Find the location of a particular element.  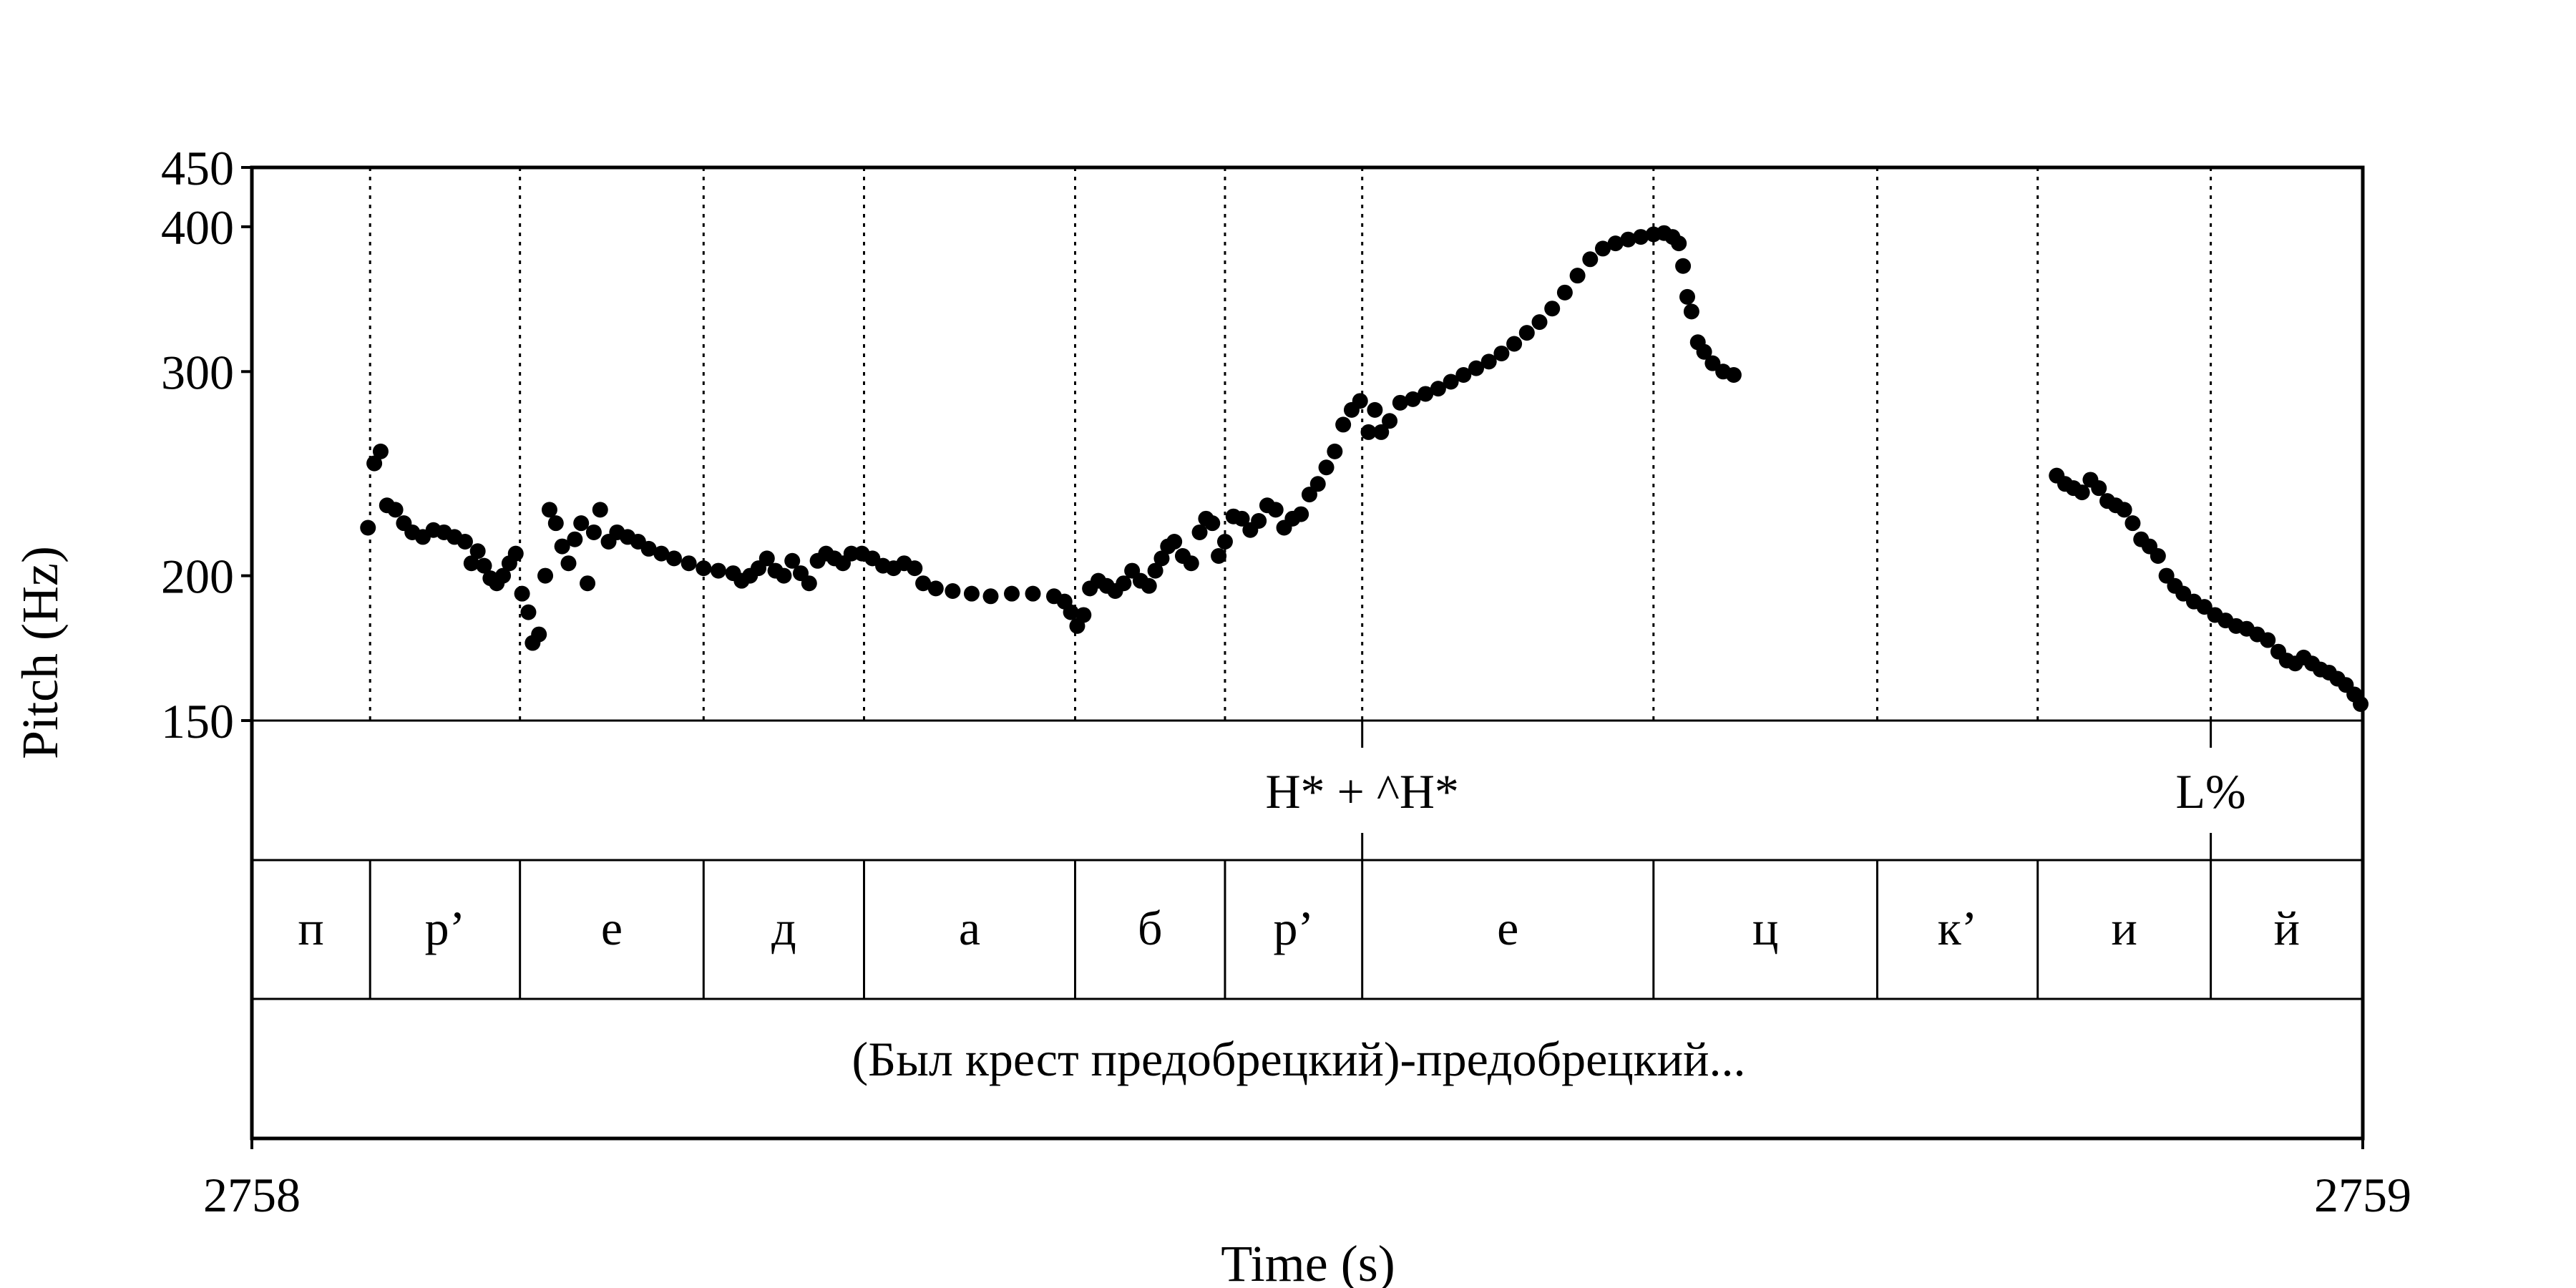

tone-label: L% is located at coordinates (2211, 791).